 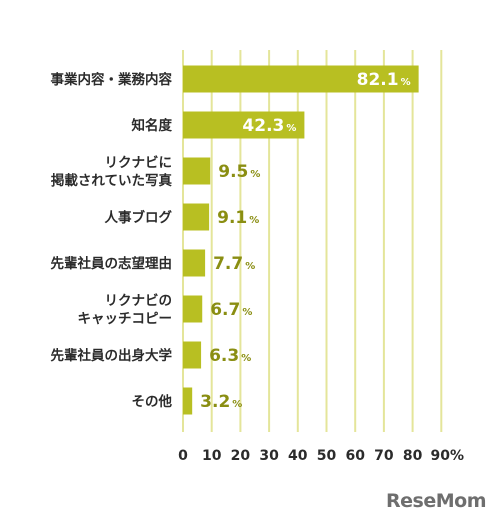 What do you see at coordinates (112, 355) in the screenshot?
I see `category-label: 先輩社員の出身大学` at bounding box center [112, 355].